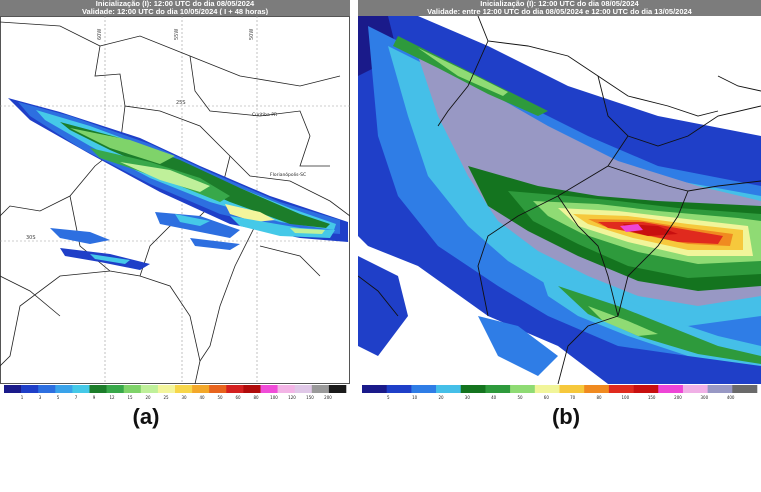 This screenshot has height=492, width=761. I want to click on panel-a-colorbar-tick-label: 7, so click(76, 397).